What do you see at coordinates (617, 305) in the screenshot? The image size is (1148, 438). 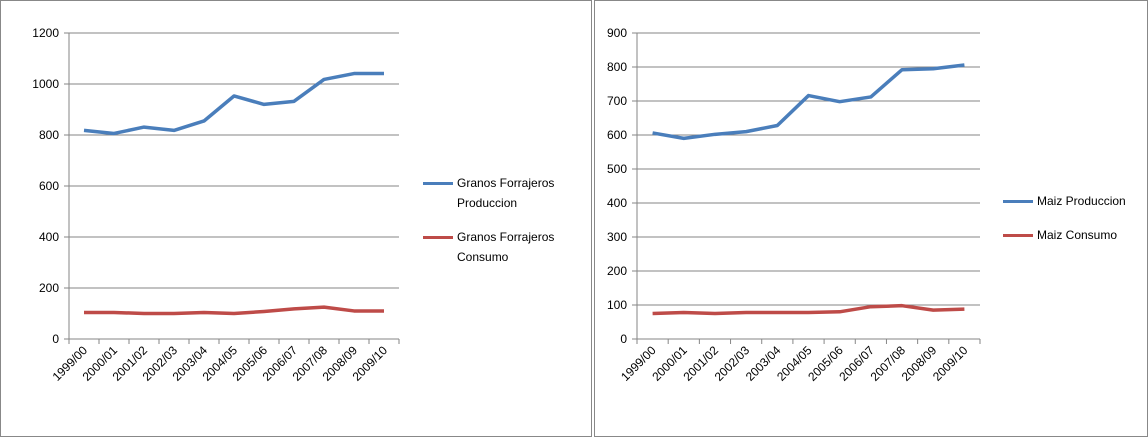 I see `y-tick-label: 100` at bounding box center [617, 305].